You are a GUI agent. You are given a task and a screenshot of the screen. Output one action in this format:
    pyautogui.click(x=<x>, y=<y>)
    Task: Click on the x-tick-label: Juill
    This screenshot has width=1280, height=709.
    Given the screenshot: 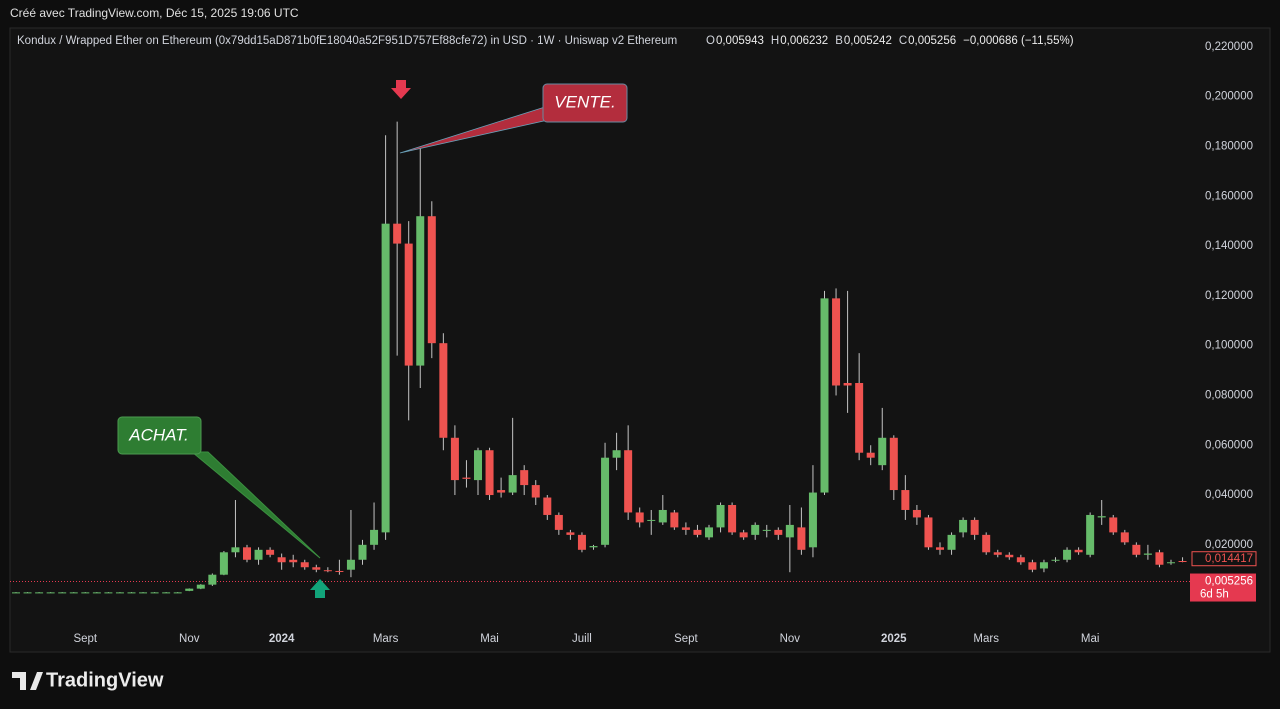 What is the action you would take?
    pyautogui.click(x=582, y=639)
    